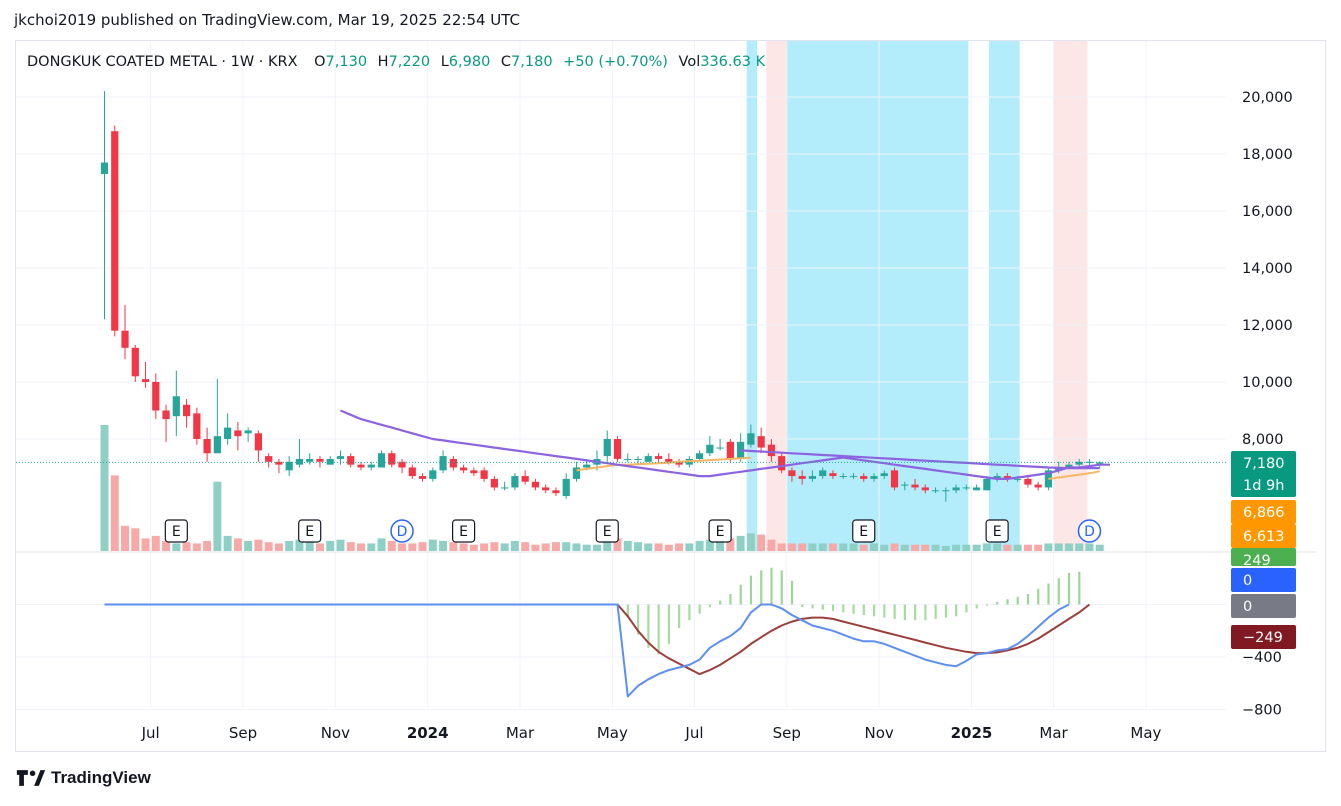  What do you see at coordinates (1264, 513) in the screenshot?
I see `ma-value-badge-text: 6,866` at bounding box center [1264, 513].